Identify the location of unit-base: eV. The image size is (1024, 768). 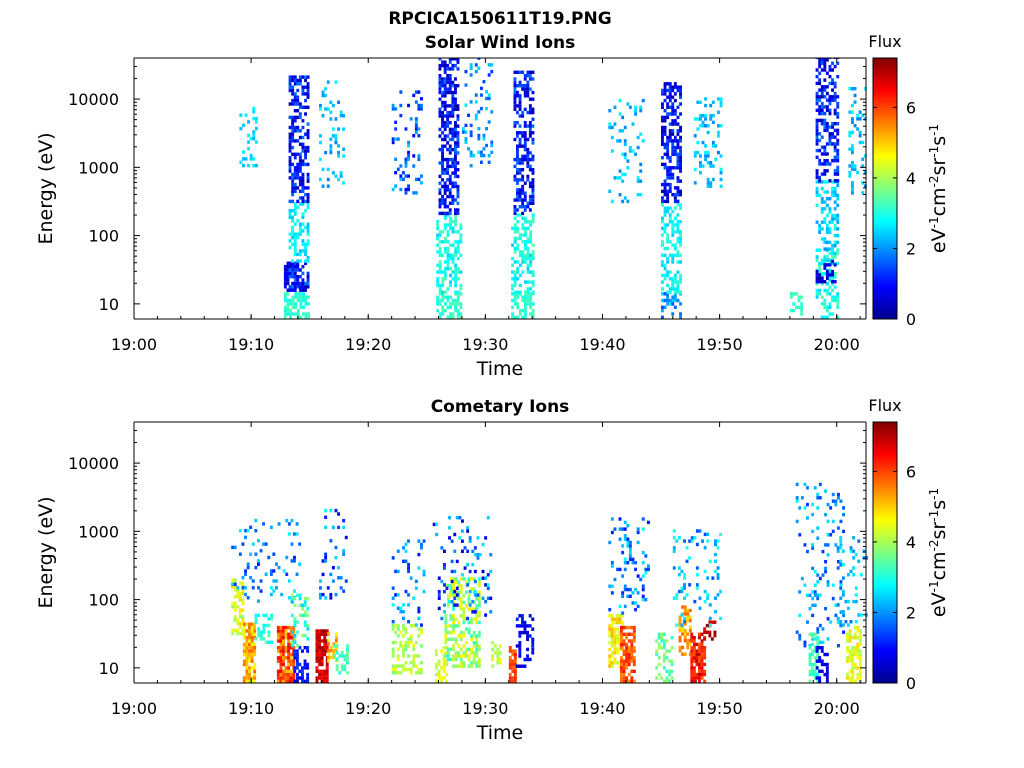
(939, 240).